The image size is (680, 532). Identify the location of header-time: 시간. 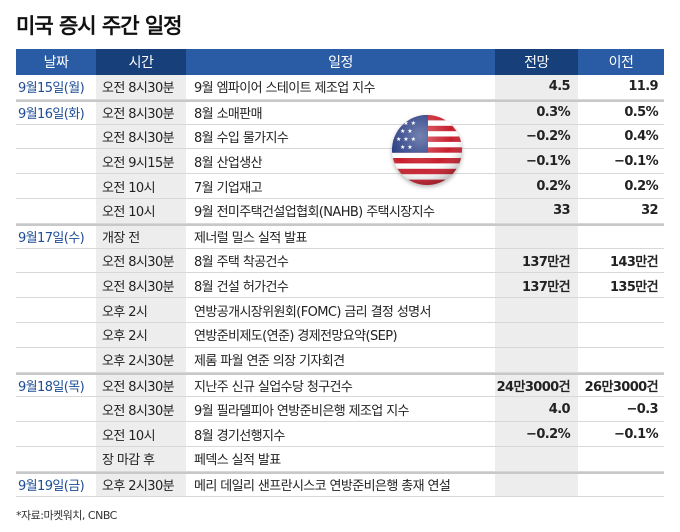
(141, 62).